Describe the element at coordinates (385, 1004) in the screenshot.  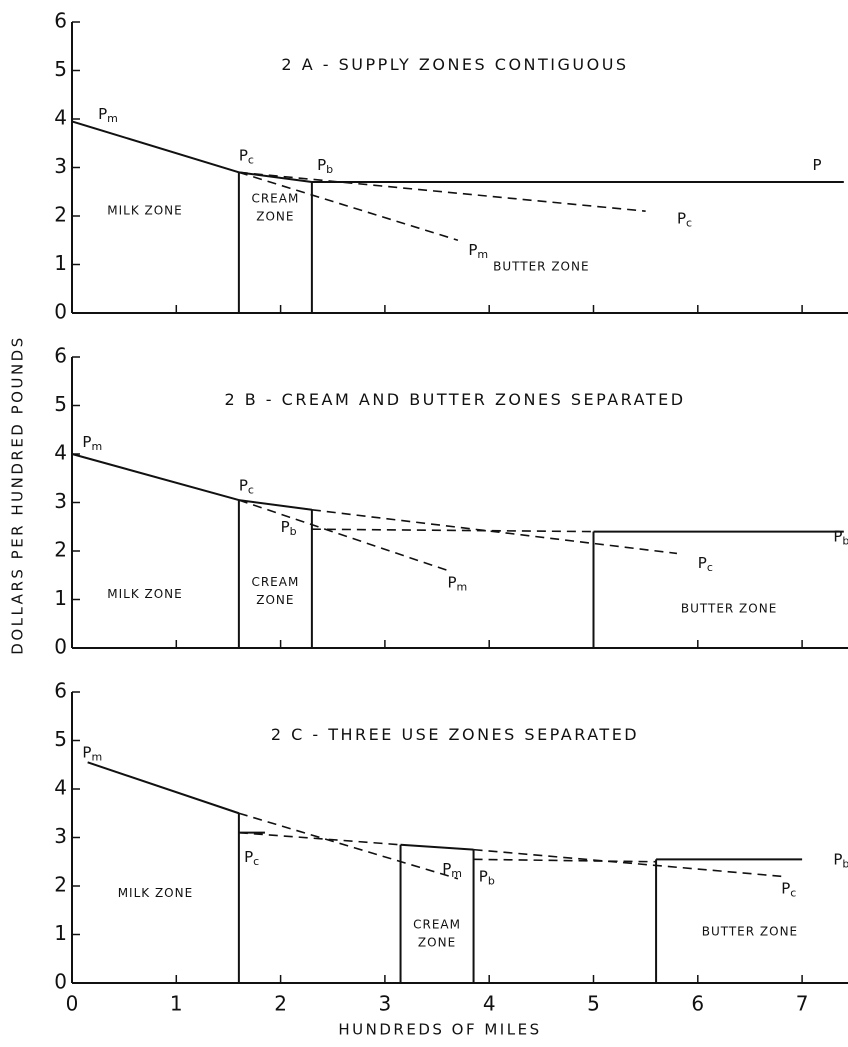
I see `x-tick-label: 3` at that location.